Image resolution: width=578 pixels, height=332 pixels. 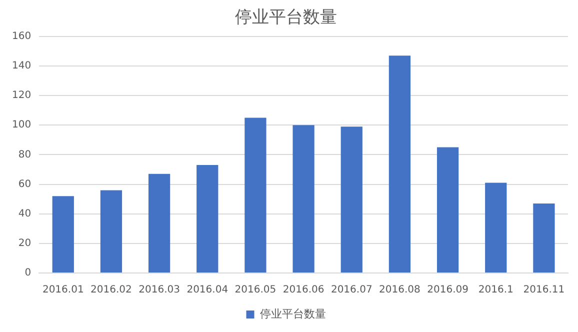 What do you see at coordinates (496, 290) in the screenshot?
I see `x-tick-label: 2016.1` at bounding box center [496, 290].